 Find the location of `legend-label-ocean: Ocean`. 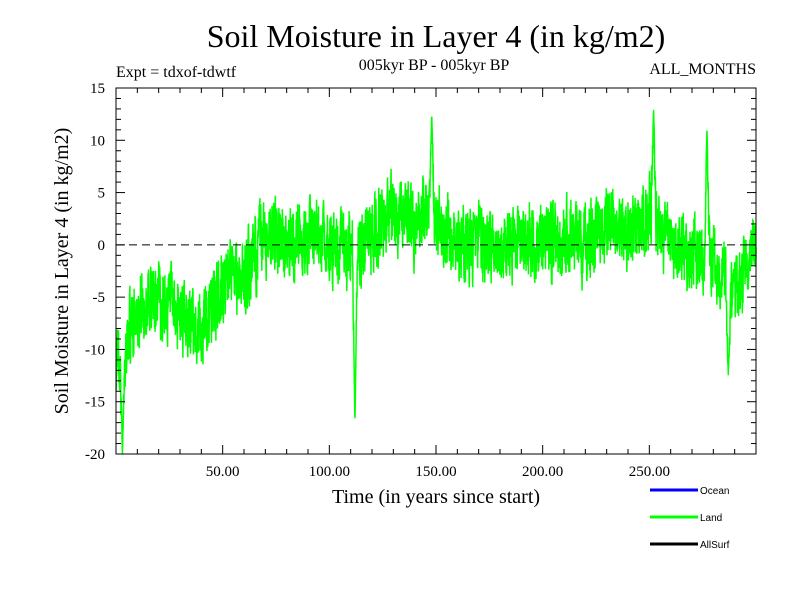

legend-label-ocean: Ocean is located at coordinates (714, 491).